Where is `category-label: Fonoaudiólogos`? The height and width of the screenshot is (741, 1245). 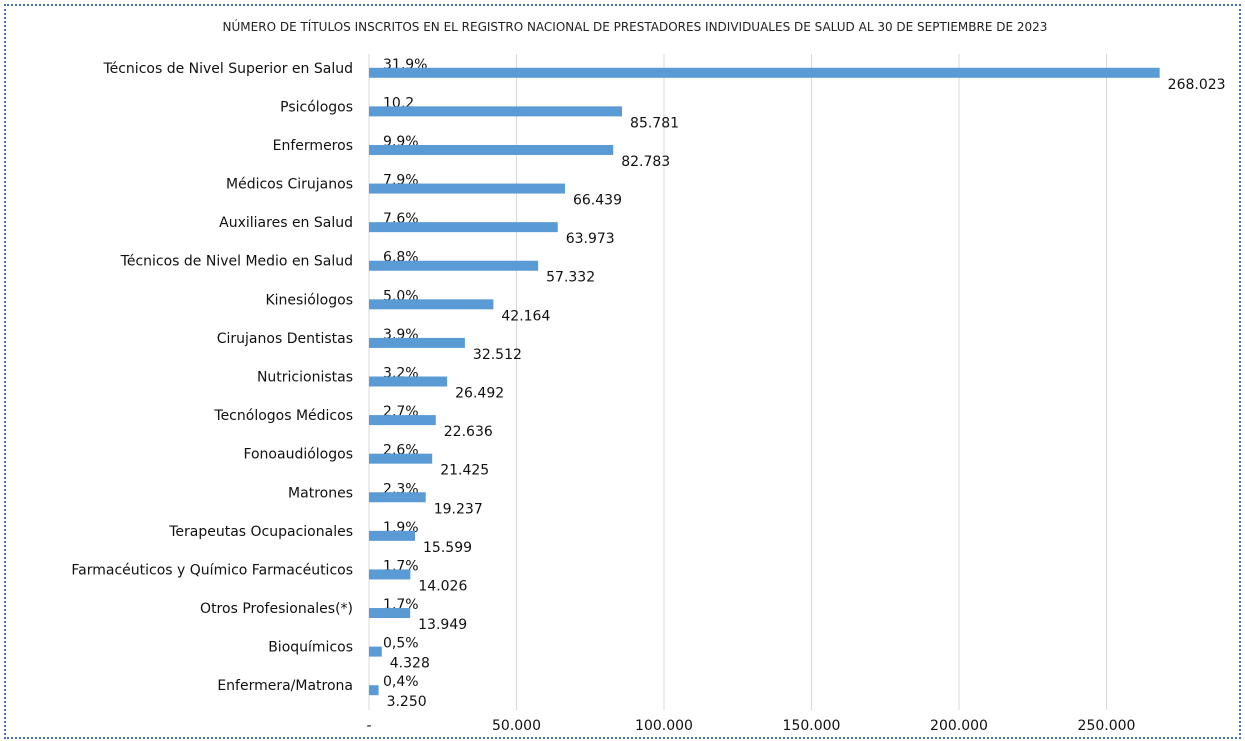
category-label: Fonoaudiólogos is located at coordinates (298, 455).